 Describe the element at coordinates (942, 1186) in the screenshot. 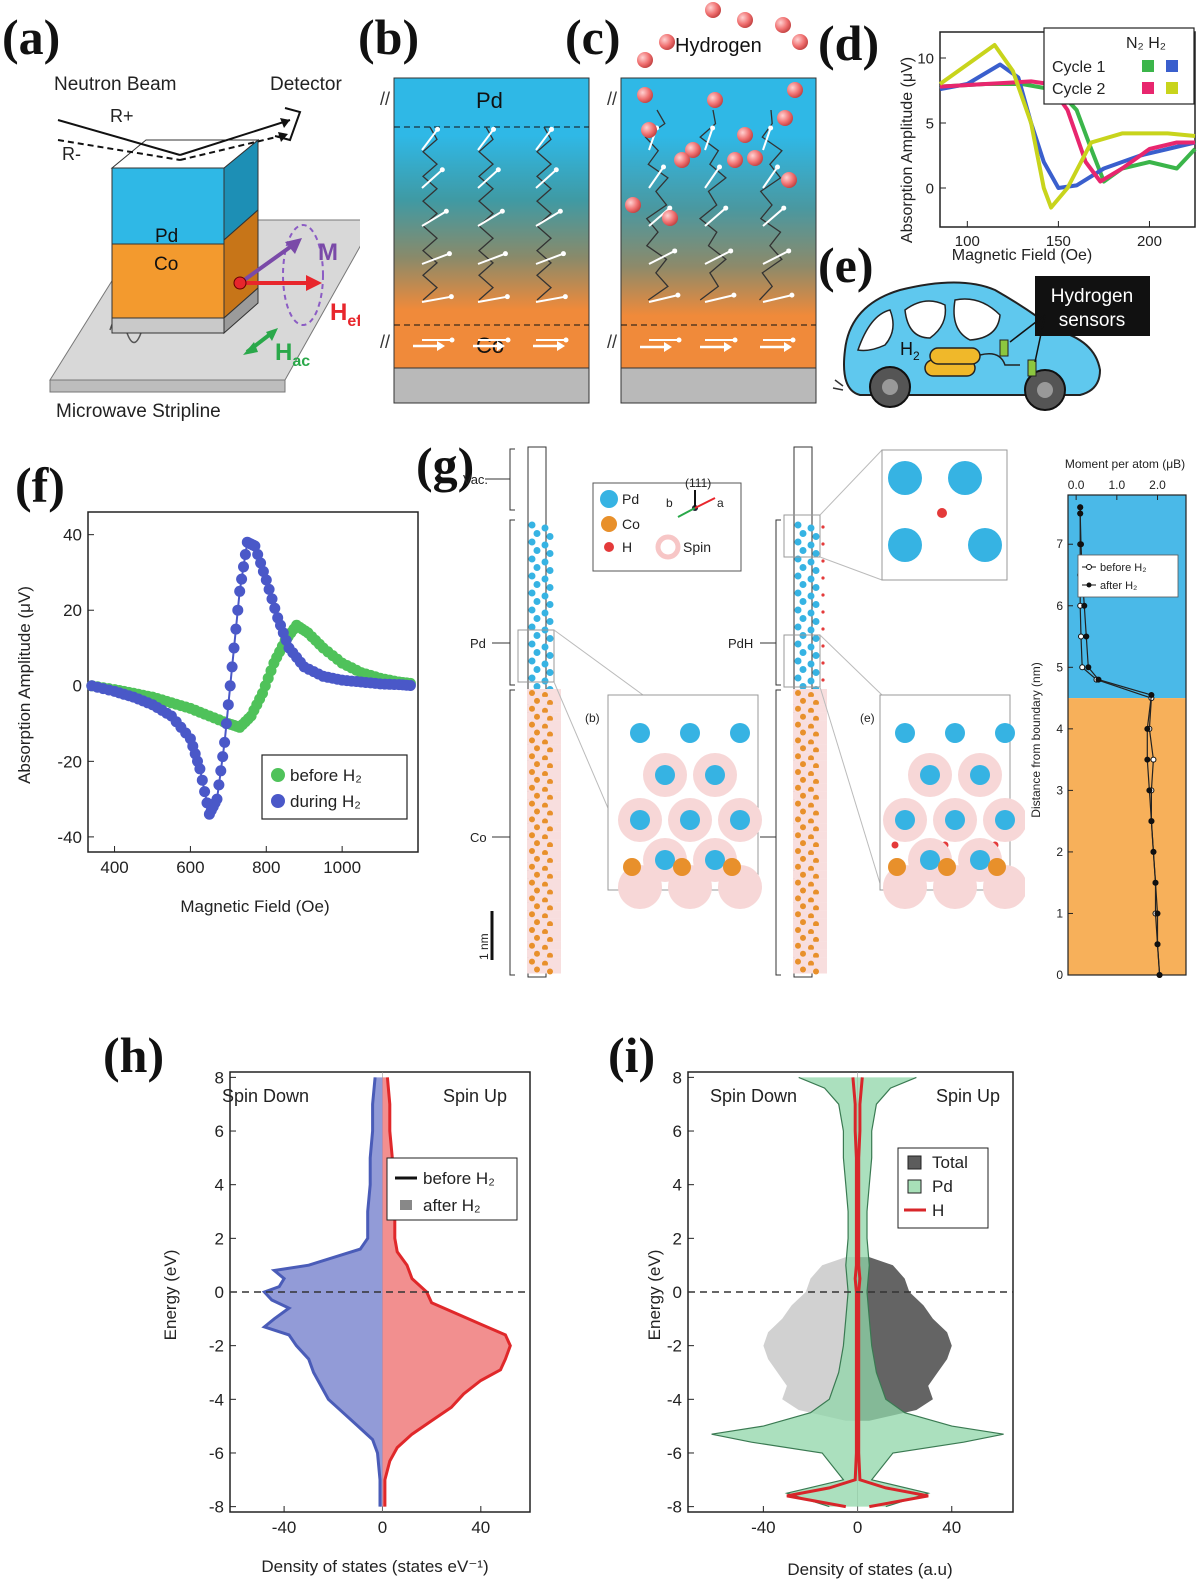

I see `i-legend-pd: Pd` at that location.